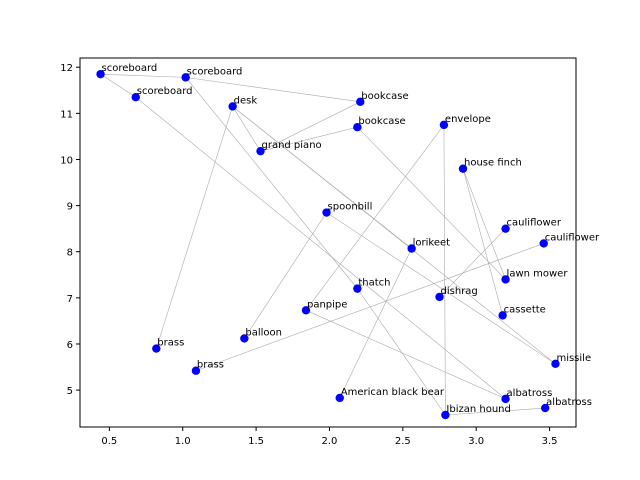  I want to click on y-tick-label: 6, so click(70, 345).